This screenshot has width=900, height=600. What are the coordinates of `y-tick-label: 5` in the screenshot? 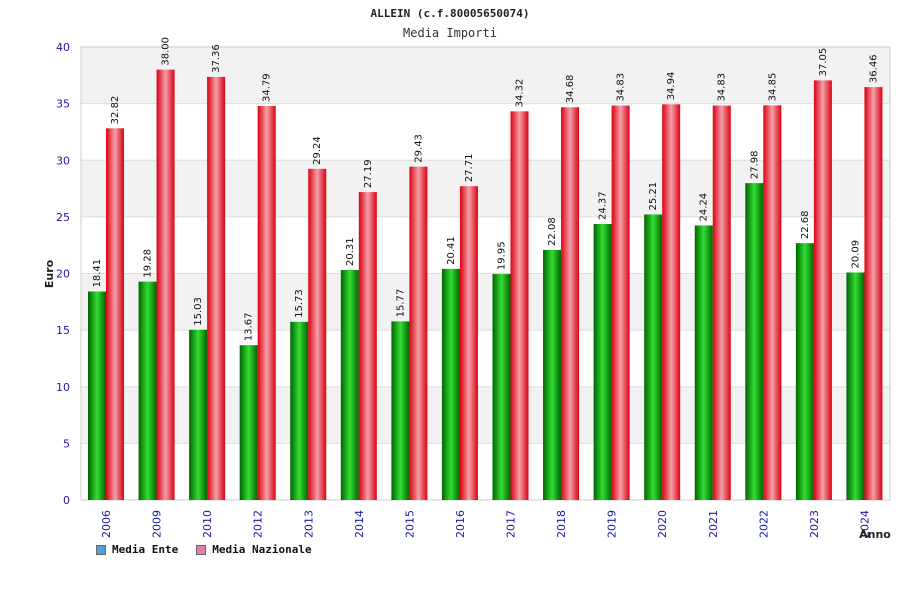 It's located at (66, 443).